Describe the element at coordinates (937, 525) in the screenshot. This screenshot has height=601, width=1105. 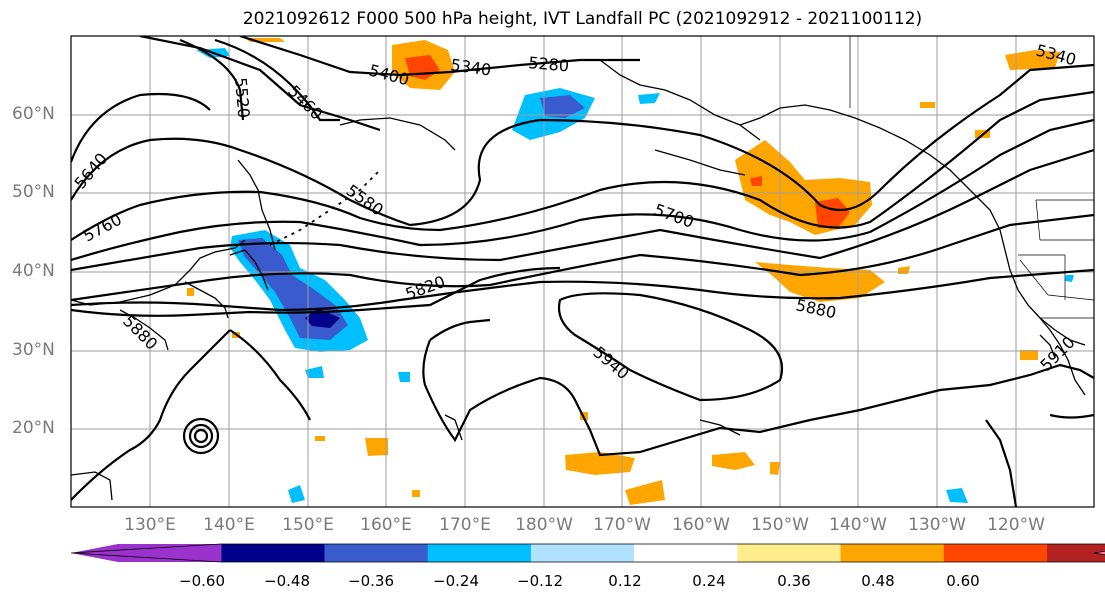
I see `lon-label: 130°W` at that location.